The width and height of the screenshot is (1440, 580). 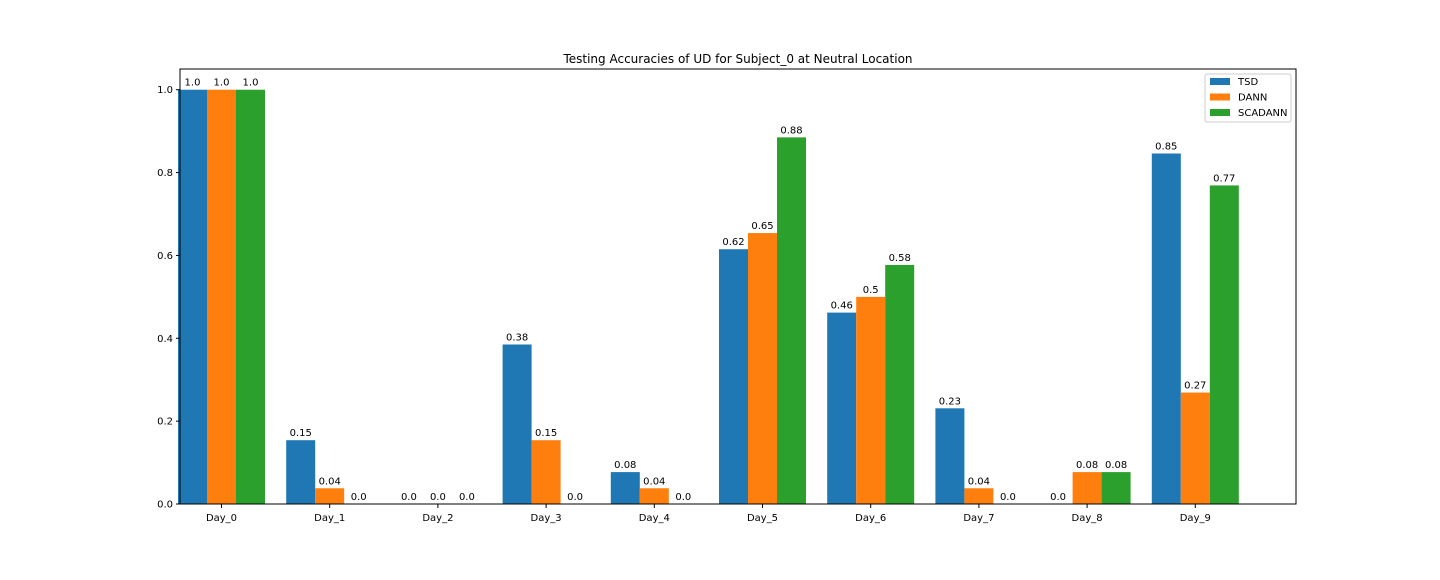 What do you see at coordinates (1008, 497) in the screenshot?
I see `value-label-scadann-day_7: 0.0` at bounding box center [1008, 497].